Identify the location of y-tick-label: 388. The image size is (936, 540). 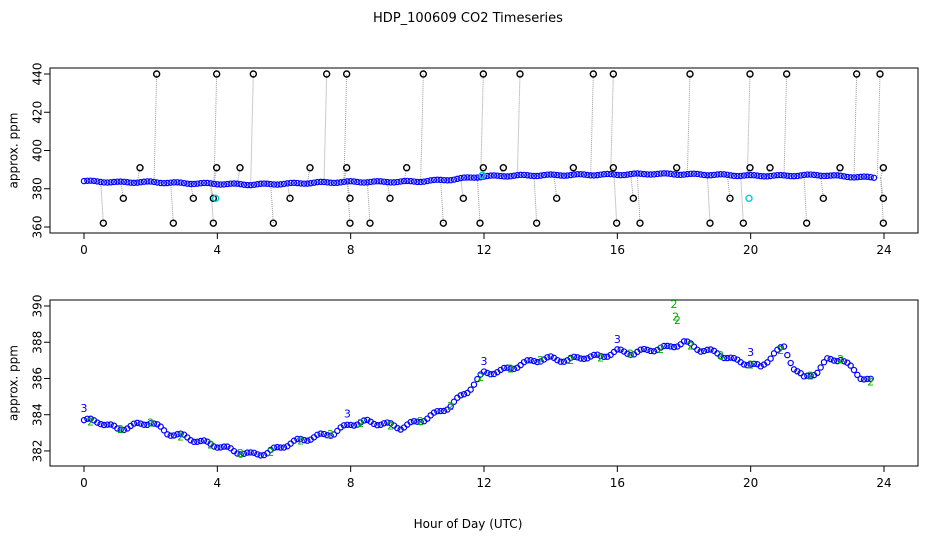
(38, 342).